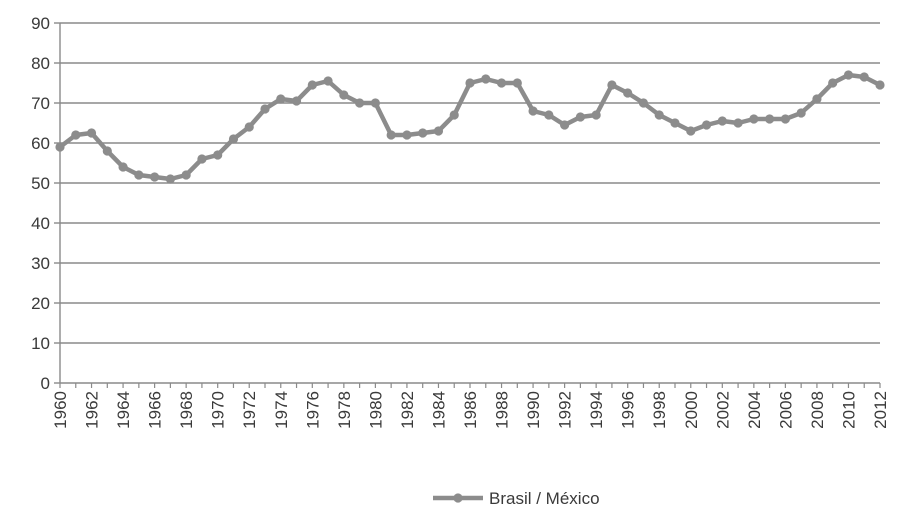  Describe the element at coordinates (817, 410) in the screenshot. I see `x-tick-label: 2008` at that location.